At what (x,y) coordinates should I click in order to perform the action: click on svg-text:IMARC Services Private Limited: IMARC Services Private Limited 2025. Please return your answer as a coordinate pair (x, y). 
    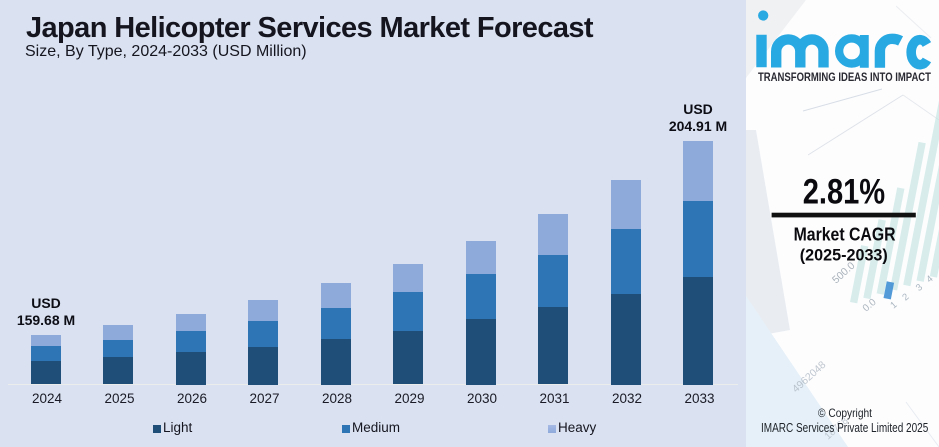
    Looking at the image, I should click on (844, 428).